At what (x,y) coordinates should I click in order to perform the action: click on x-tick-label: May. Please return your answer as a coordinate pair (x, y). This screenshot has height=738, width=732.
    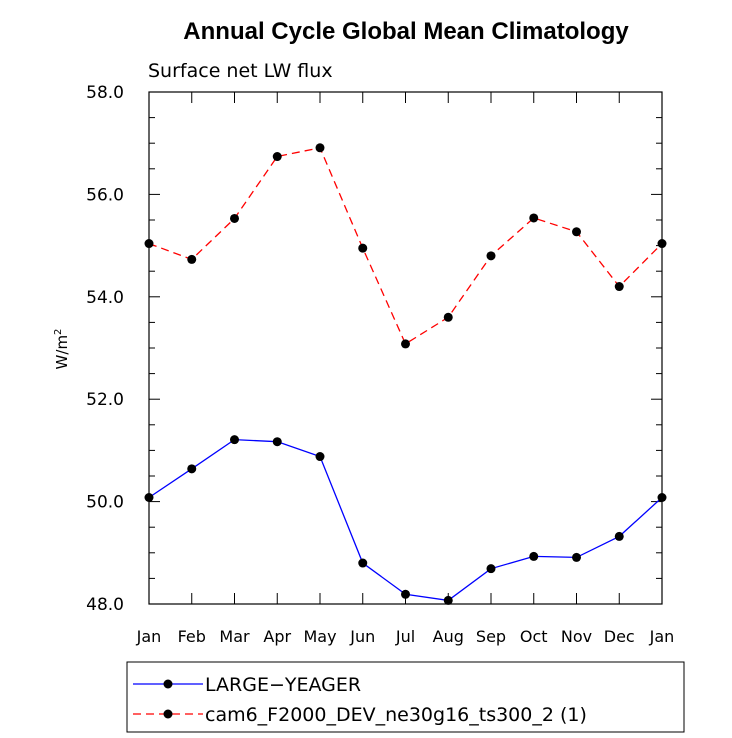
    Looking at the image, I should click on (319, 636).